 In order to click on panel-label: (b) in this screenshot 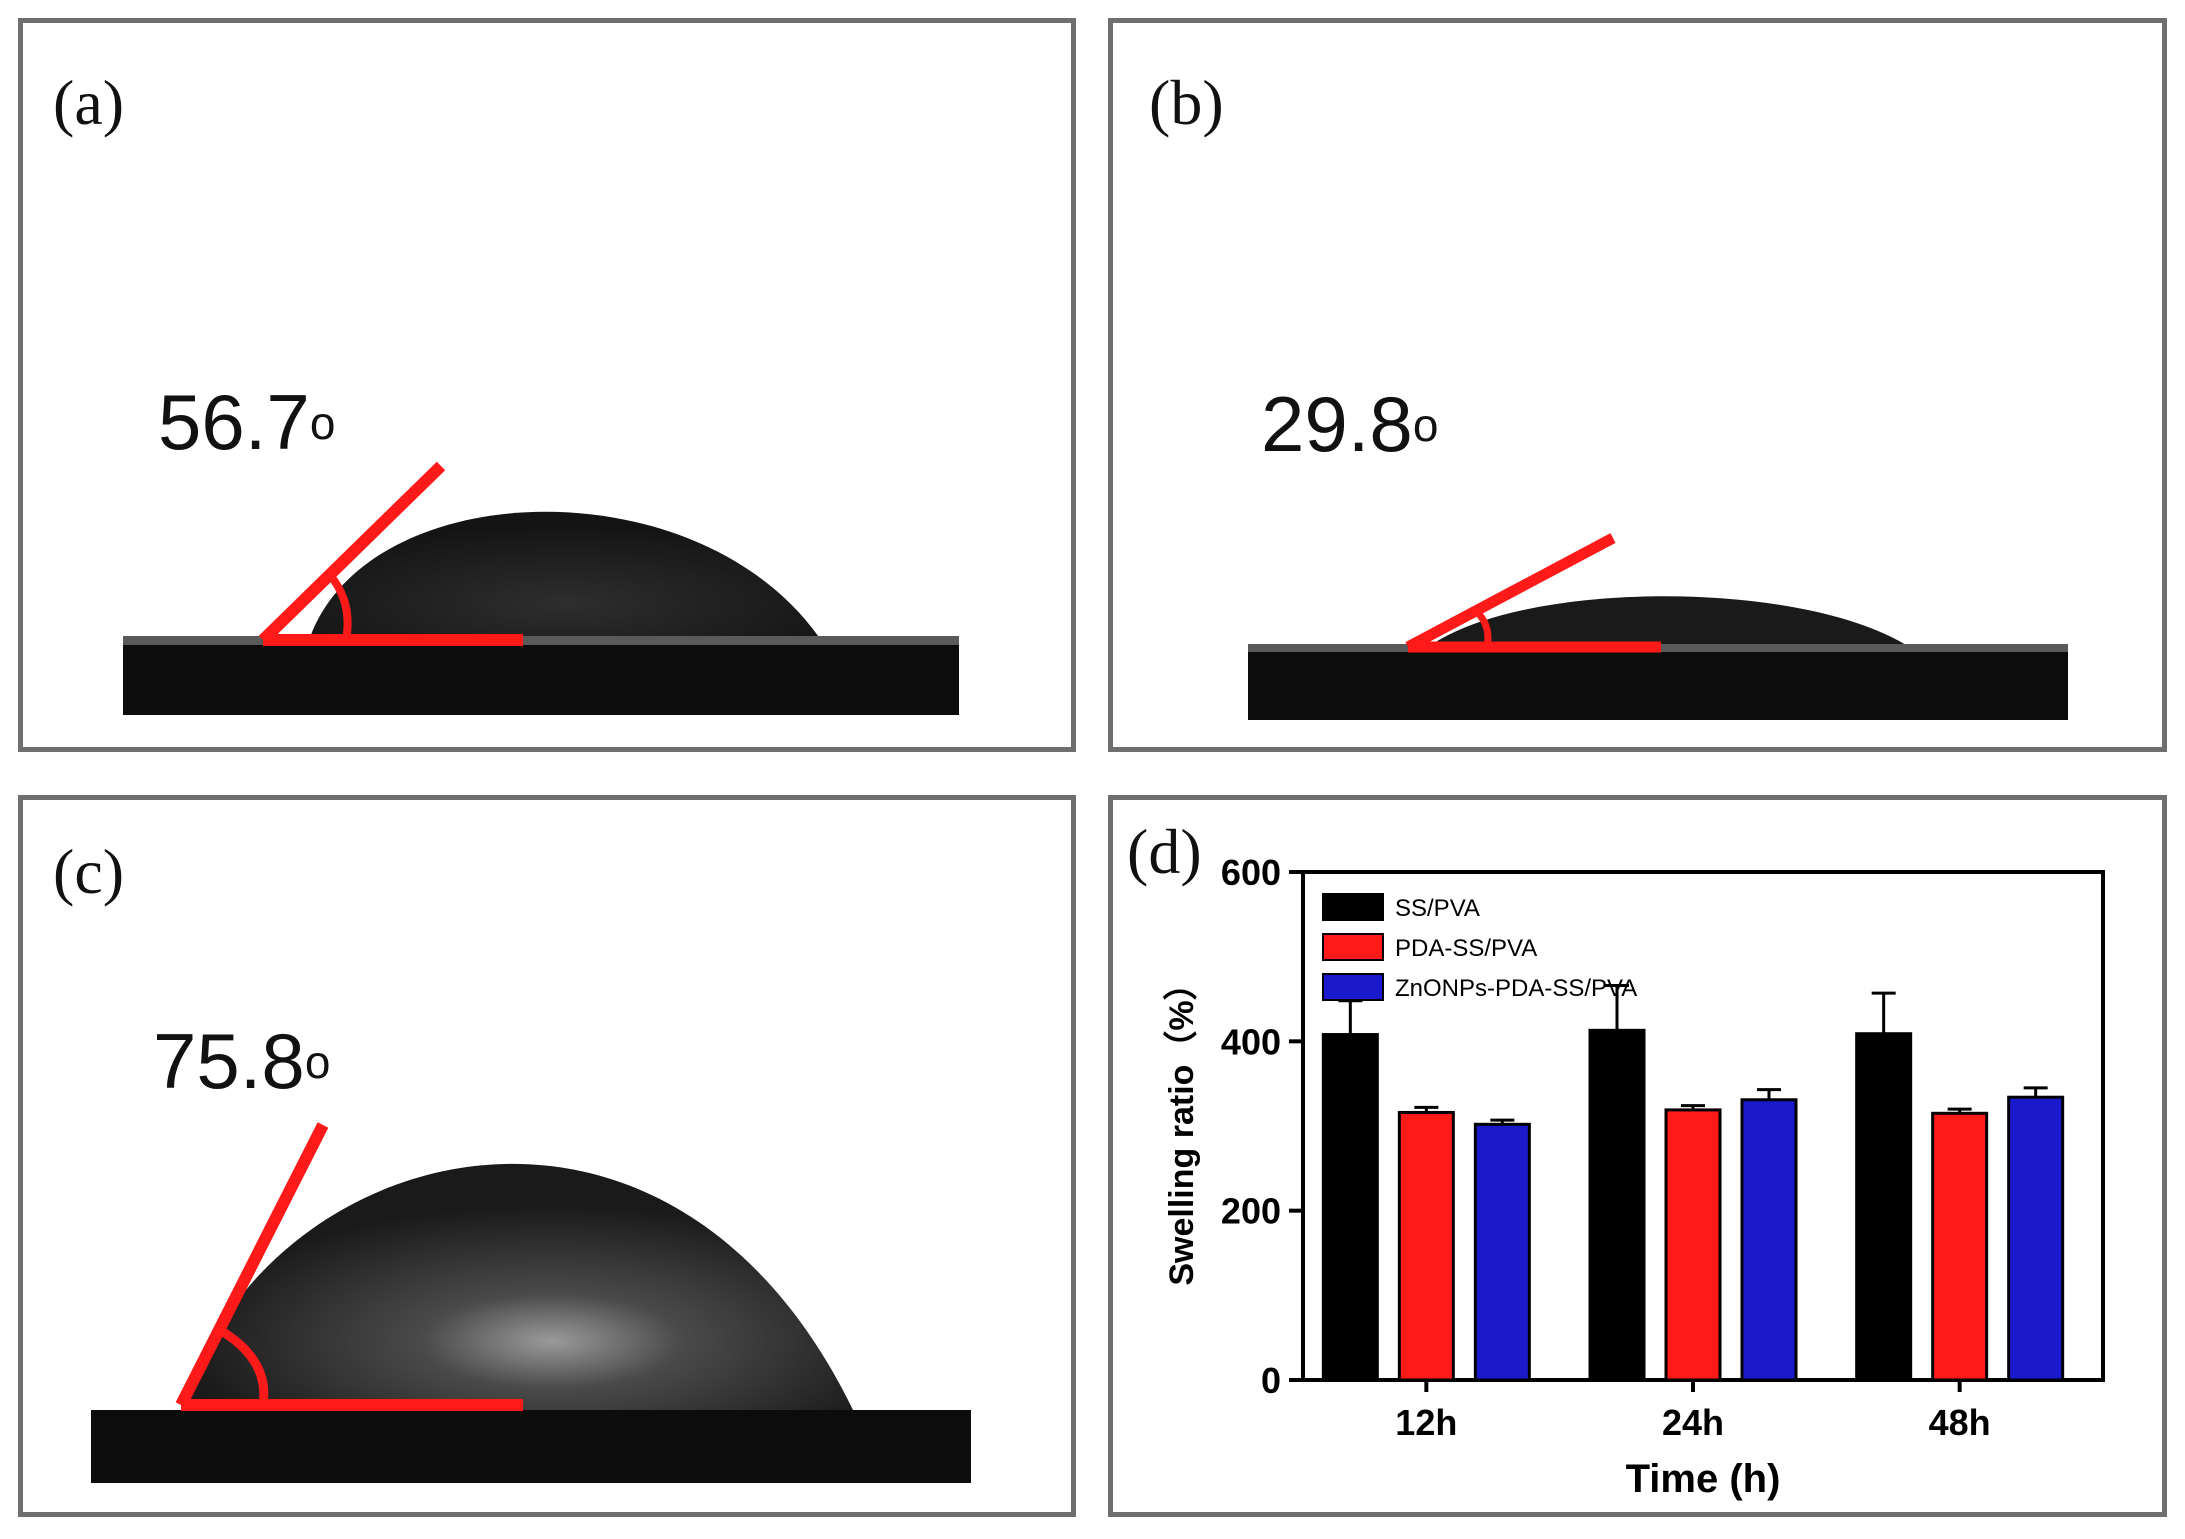, I will do `click(1186, 102)`.